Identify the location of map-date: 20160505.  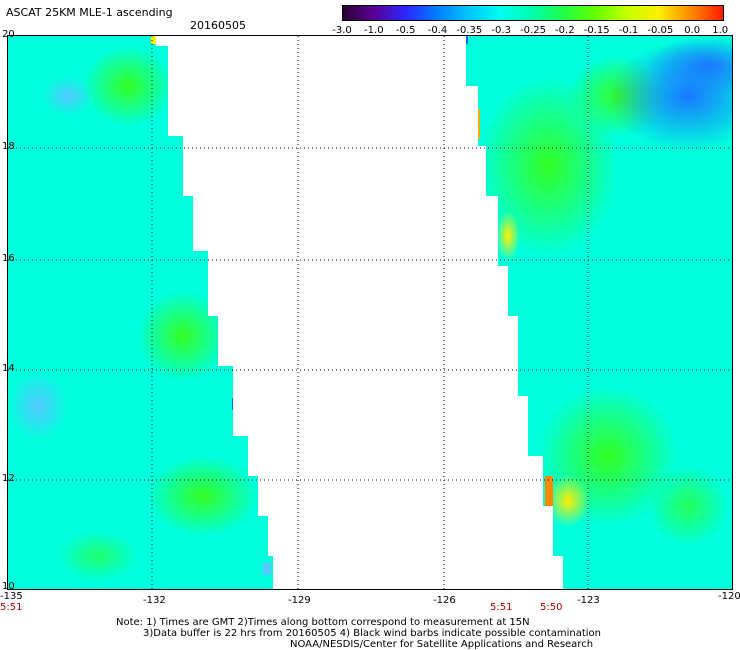
(218, 25).